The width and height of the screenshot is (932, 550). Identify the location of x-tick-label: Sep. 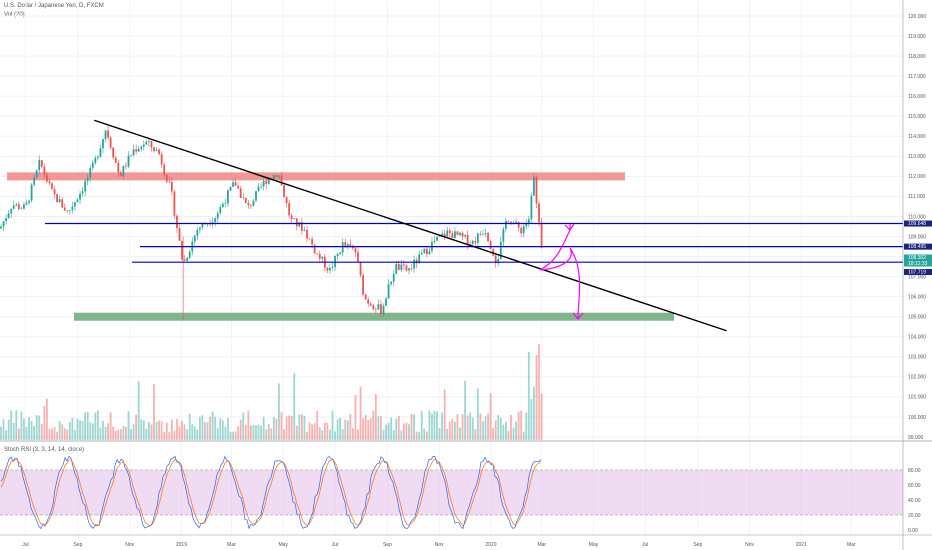
(387, 545).